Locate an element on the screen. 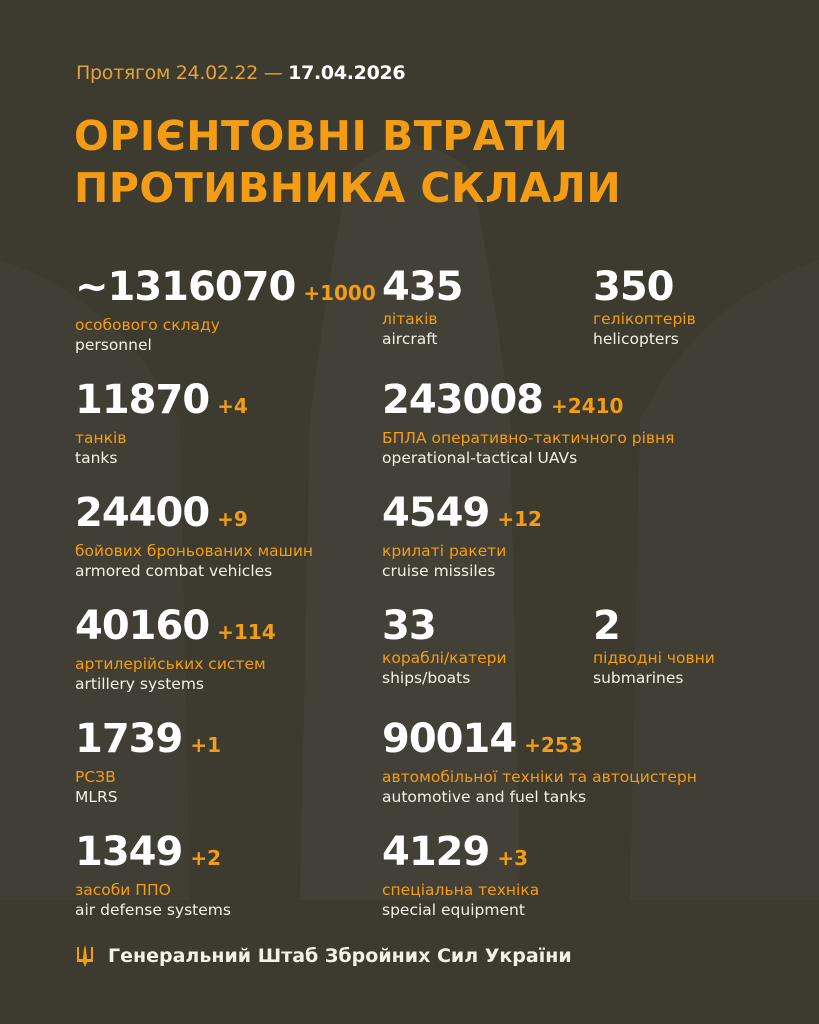 The image size is (819, 1024). stat-value: 33 is located at coordinates (444, 626).